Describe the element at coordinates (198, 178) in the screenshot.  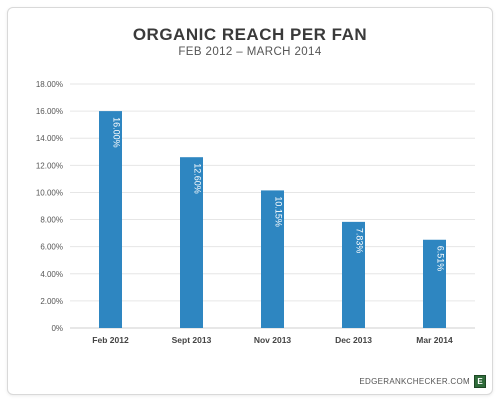
I see `bar-value-label: 12.60%` at that location.